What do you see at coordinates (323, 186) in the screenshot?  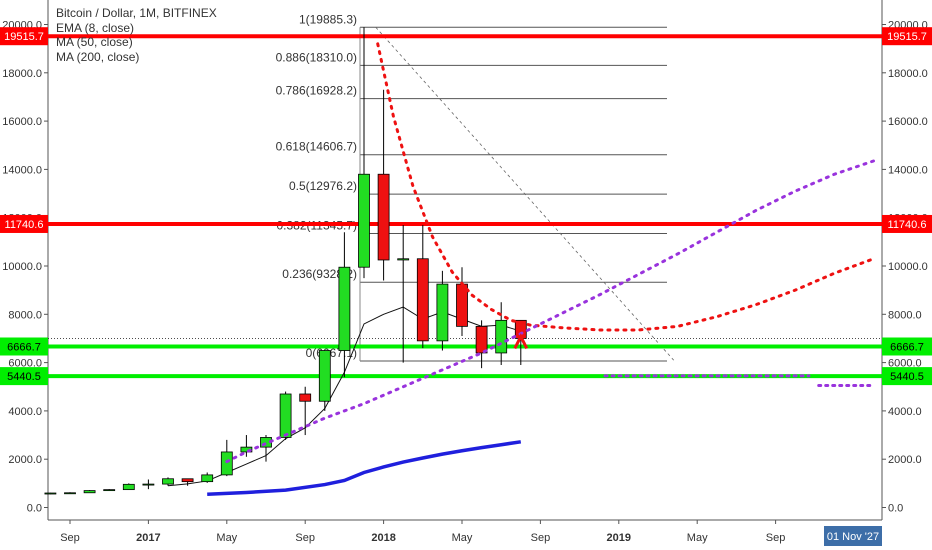 I see `fib-label: 0.5(12976.2)` at bounding box center [323, 186].